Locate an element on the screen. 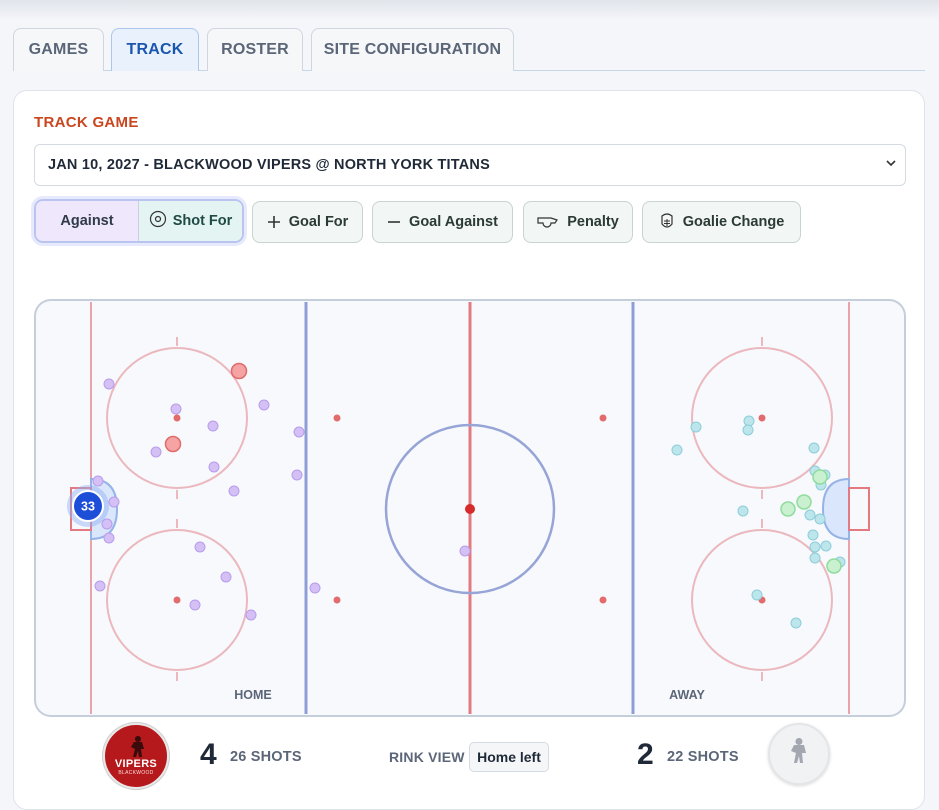 Image resolution: width=939 pixels, height=810 pixels. player-silhouette-icon is located at coordinates (799, 754).